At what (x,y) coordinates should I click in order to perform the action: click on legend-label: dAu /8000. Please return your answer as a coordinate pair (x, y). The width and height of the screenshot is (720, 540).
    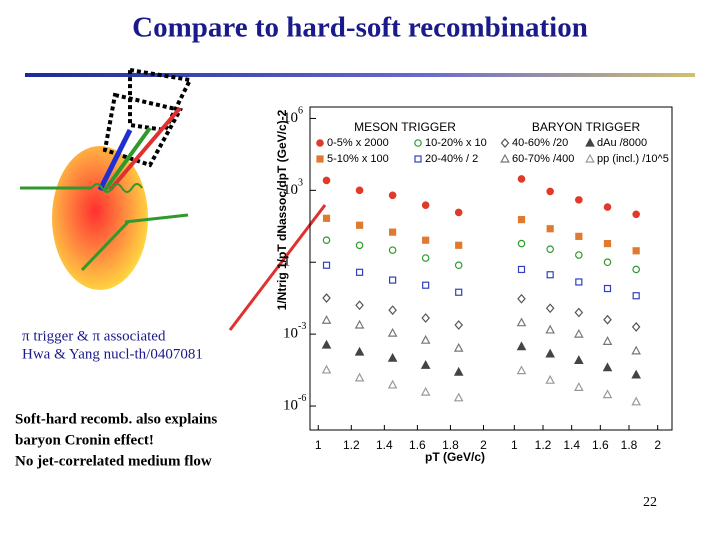
    Looking at the image, I should click on (622, 143).